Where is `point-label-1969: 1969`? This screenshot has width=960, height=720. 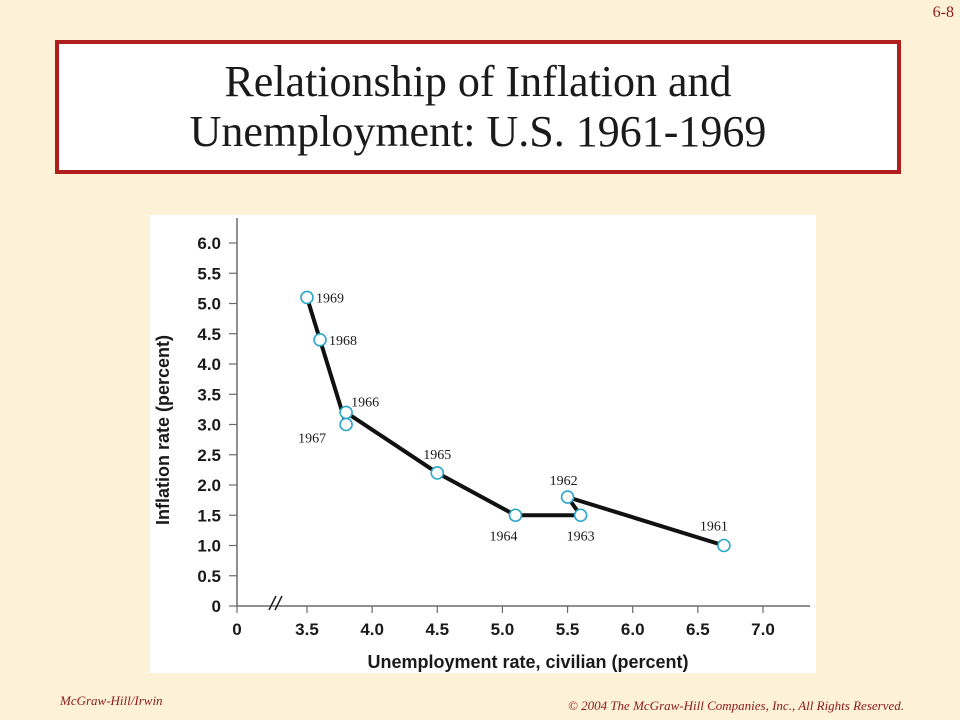 point-label-1969: 1969 is located at coordinates (330, 298).